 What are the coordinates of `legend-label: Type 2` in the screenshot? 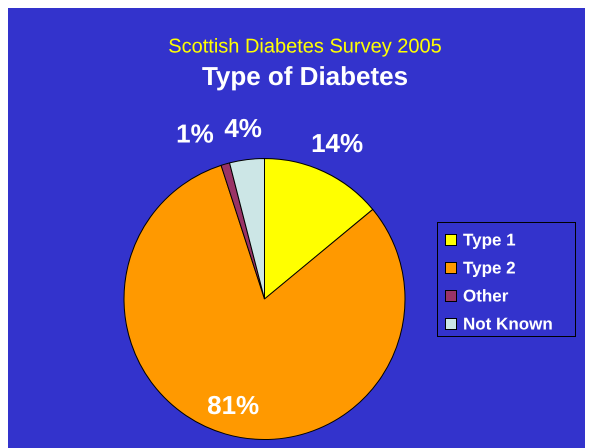 It's located at (489, 268).